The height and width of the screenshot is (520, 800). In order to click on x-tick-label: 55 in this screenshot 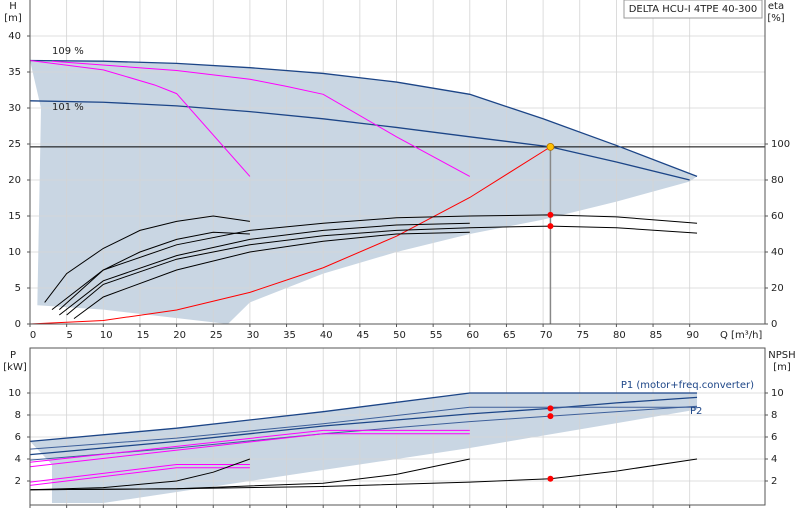, I will do `click(436, 335)`.